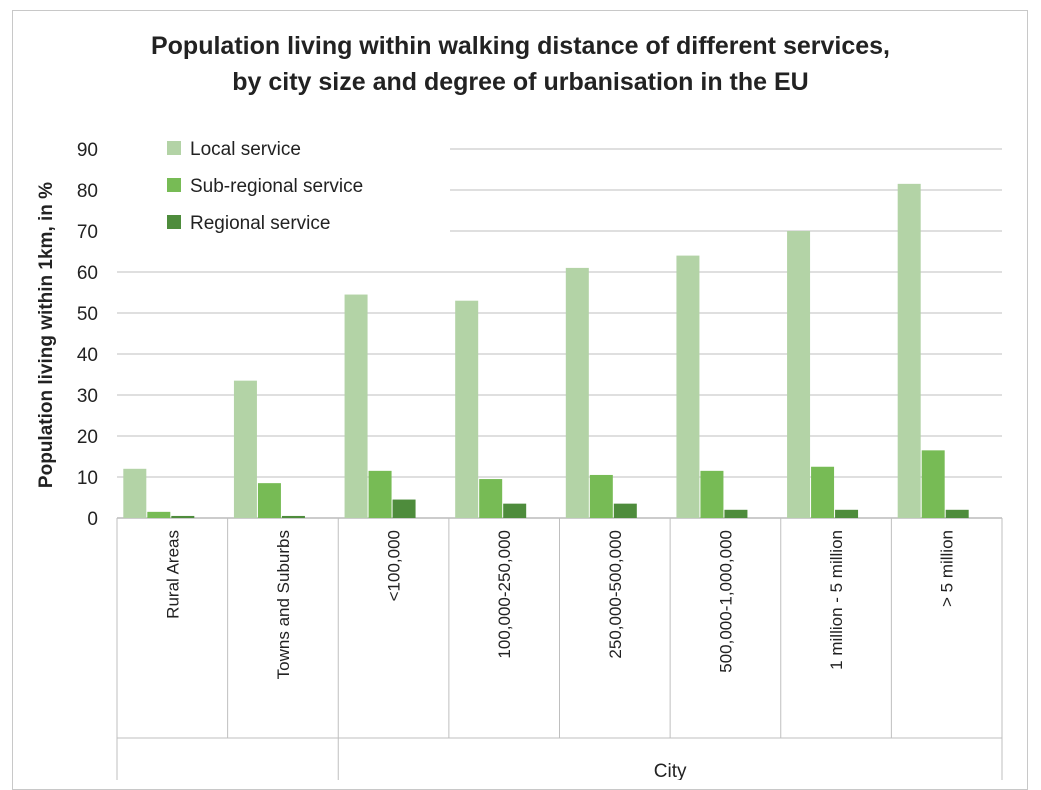 Image resolution: width=1041 pixels, height=790 pixels. Describe the element at coordinates (394, 565) in the screenshot. I see `category-label: <100,000` at that location.